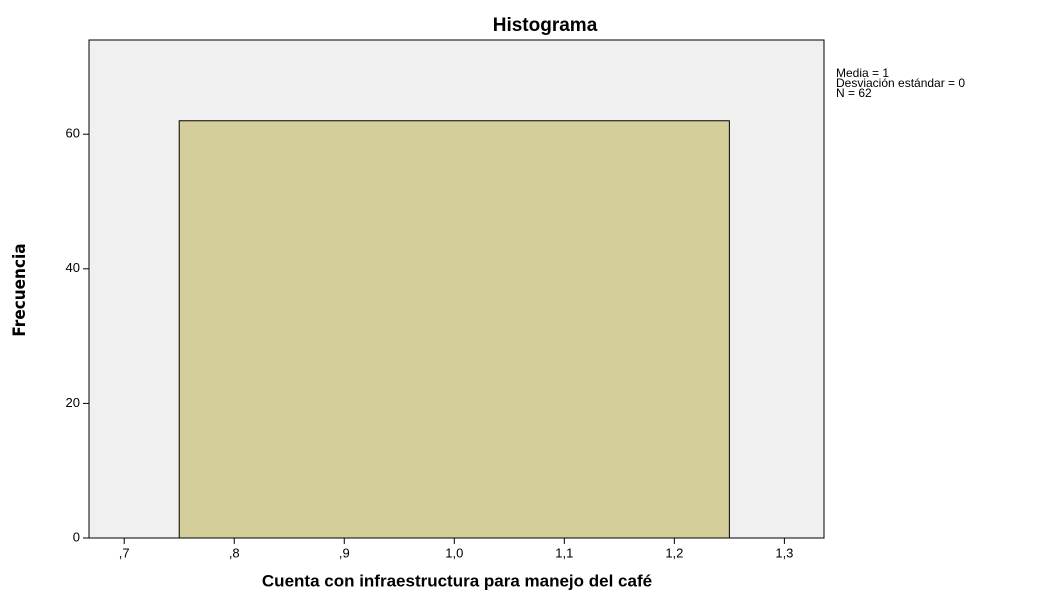 This screenshot has height=595, width=1049. I want to click on stats-annotation: N = 62, so click(854, 93).